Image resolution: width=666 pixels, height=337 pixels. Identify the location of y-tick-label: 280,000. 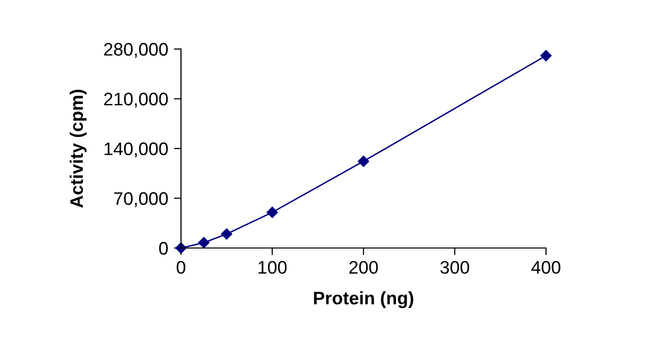
(136, 50).